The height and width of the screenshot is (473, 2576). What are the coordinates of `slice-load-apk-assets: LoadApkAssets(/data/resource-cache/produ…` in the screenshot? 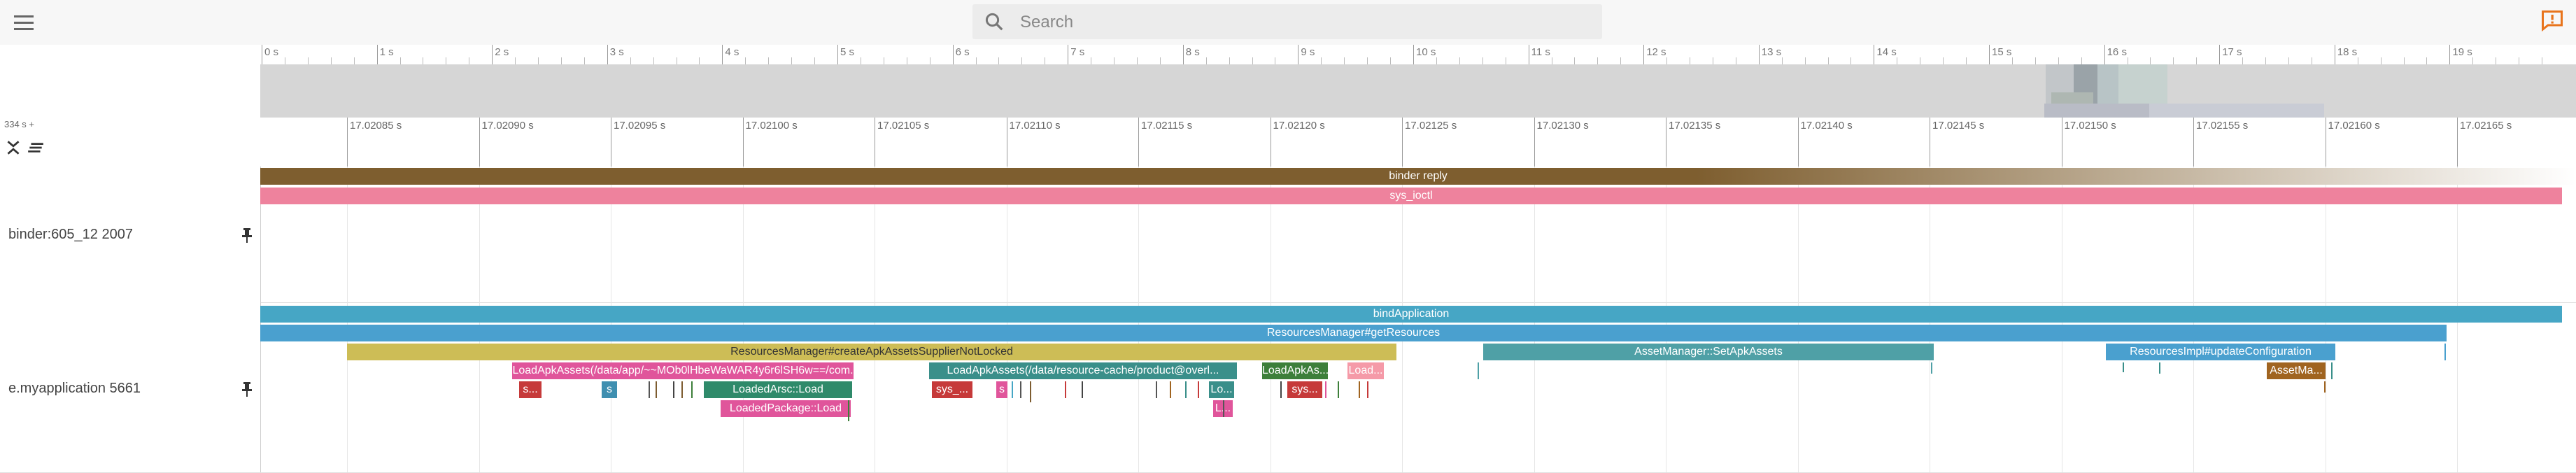 It's located at (1083, 370).